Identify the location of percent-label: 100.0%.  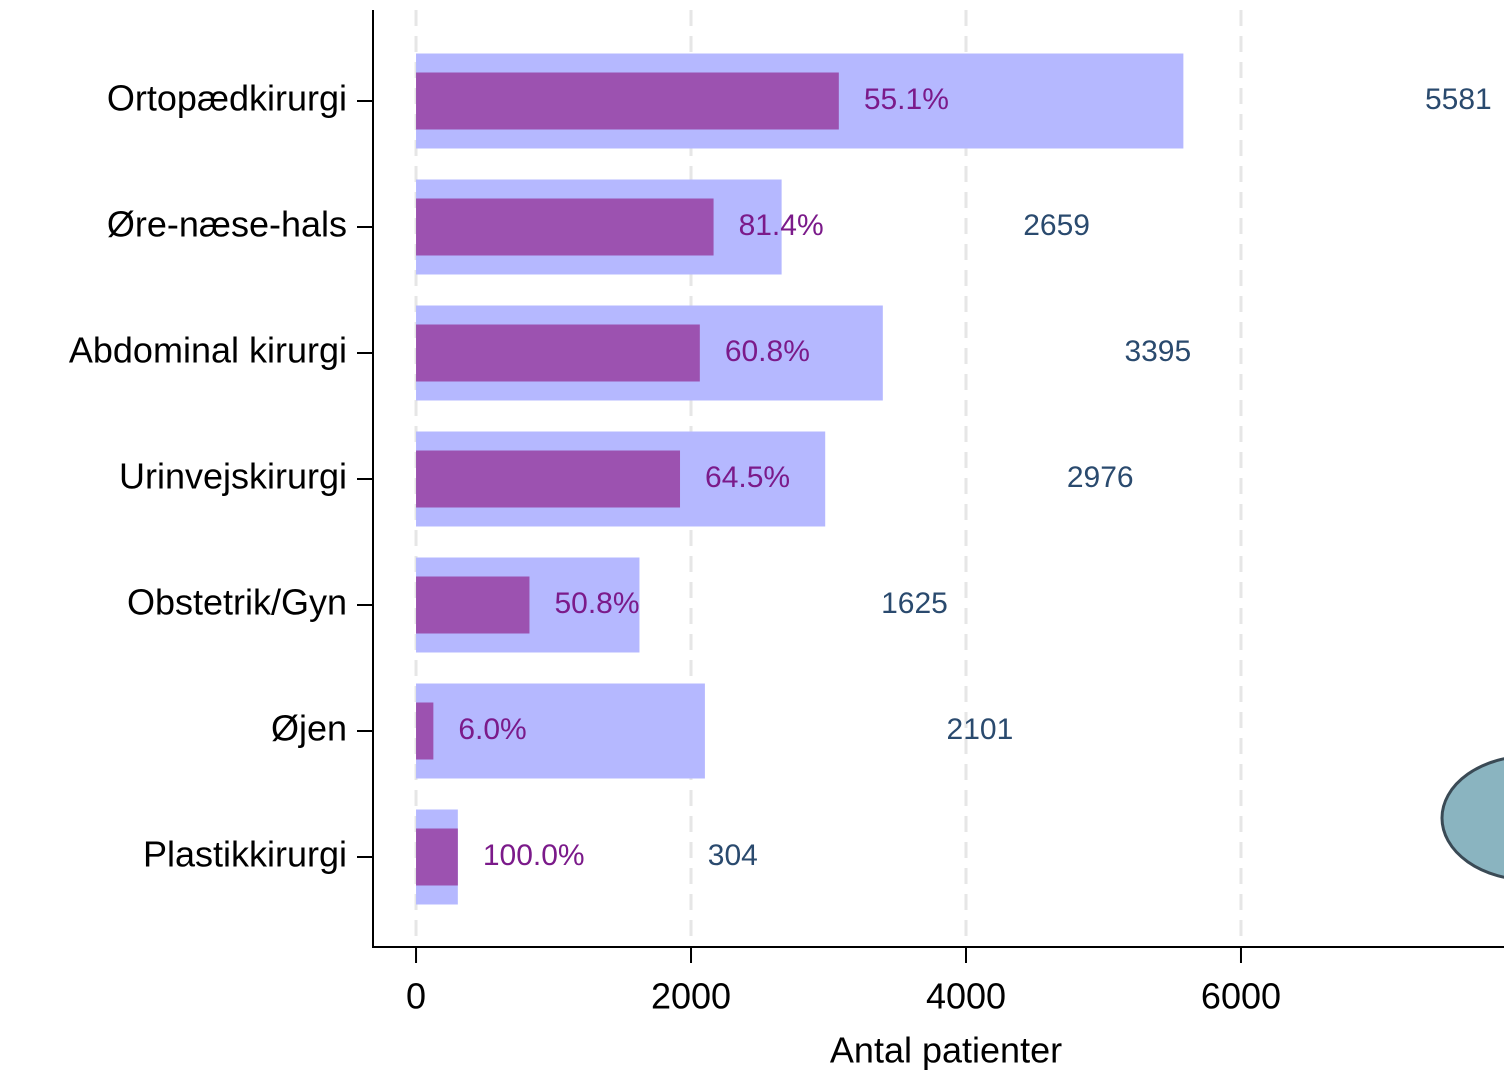
(534, 855).